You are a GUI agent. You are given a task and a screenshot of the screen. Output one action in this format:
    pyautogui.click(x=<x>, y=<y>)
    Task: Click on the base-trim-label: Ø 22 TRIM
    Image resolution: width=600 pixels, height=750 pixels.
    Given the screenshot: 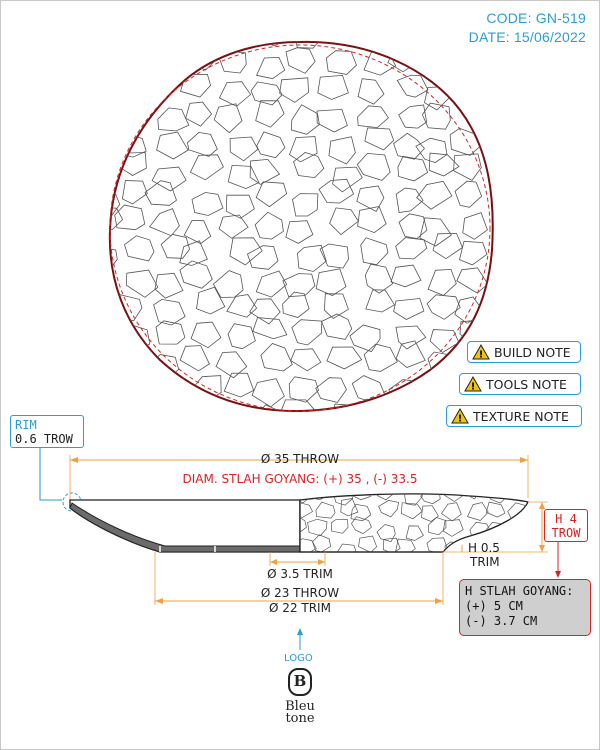 What is the action you would take?
    pyautogui.click(x=300, y=608)
    